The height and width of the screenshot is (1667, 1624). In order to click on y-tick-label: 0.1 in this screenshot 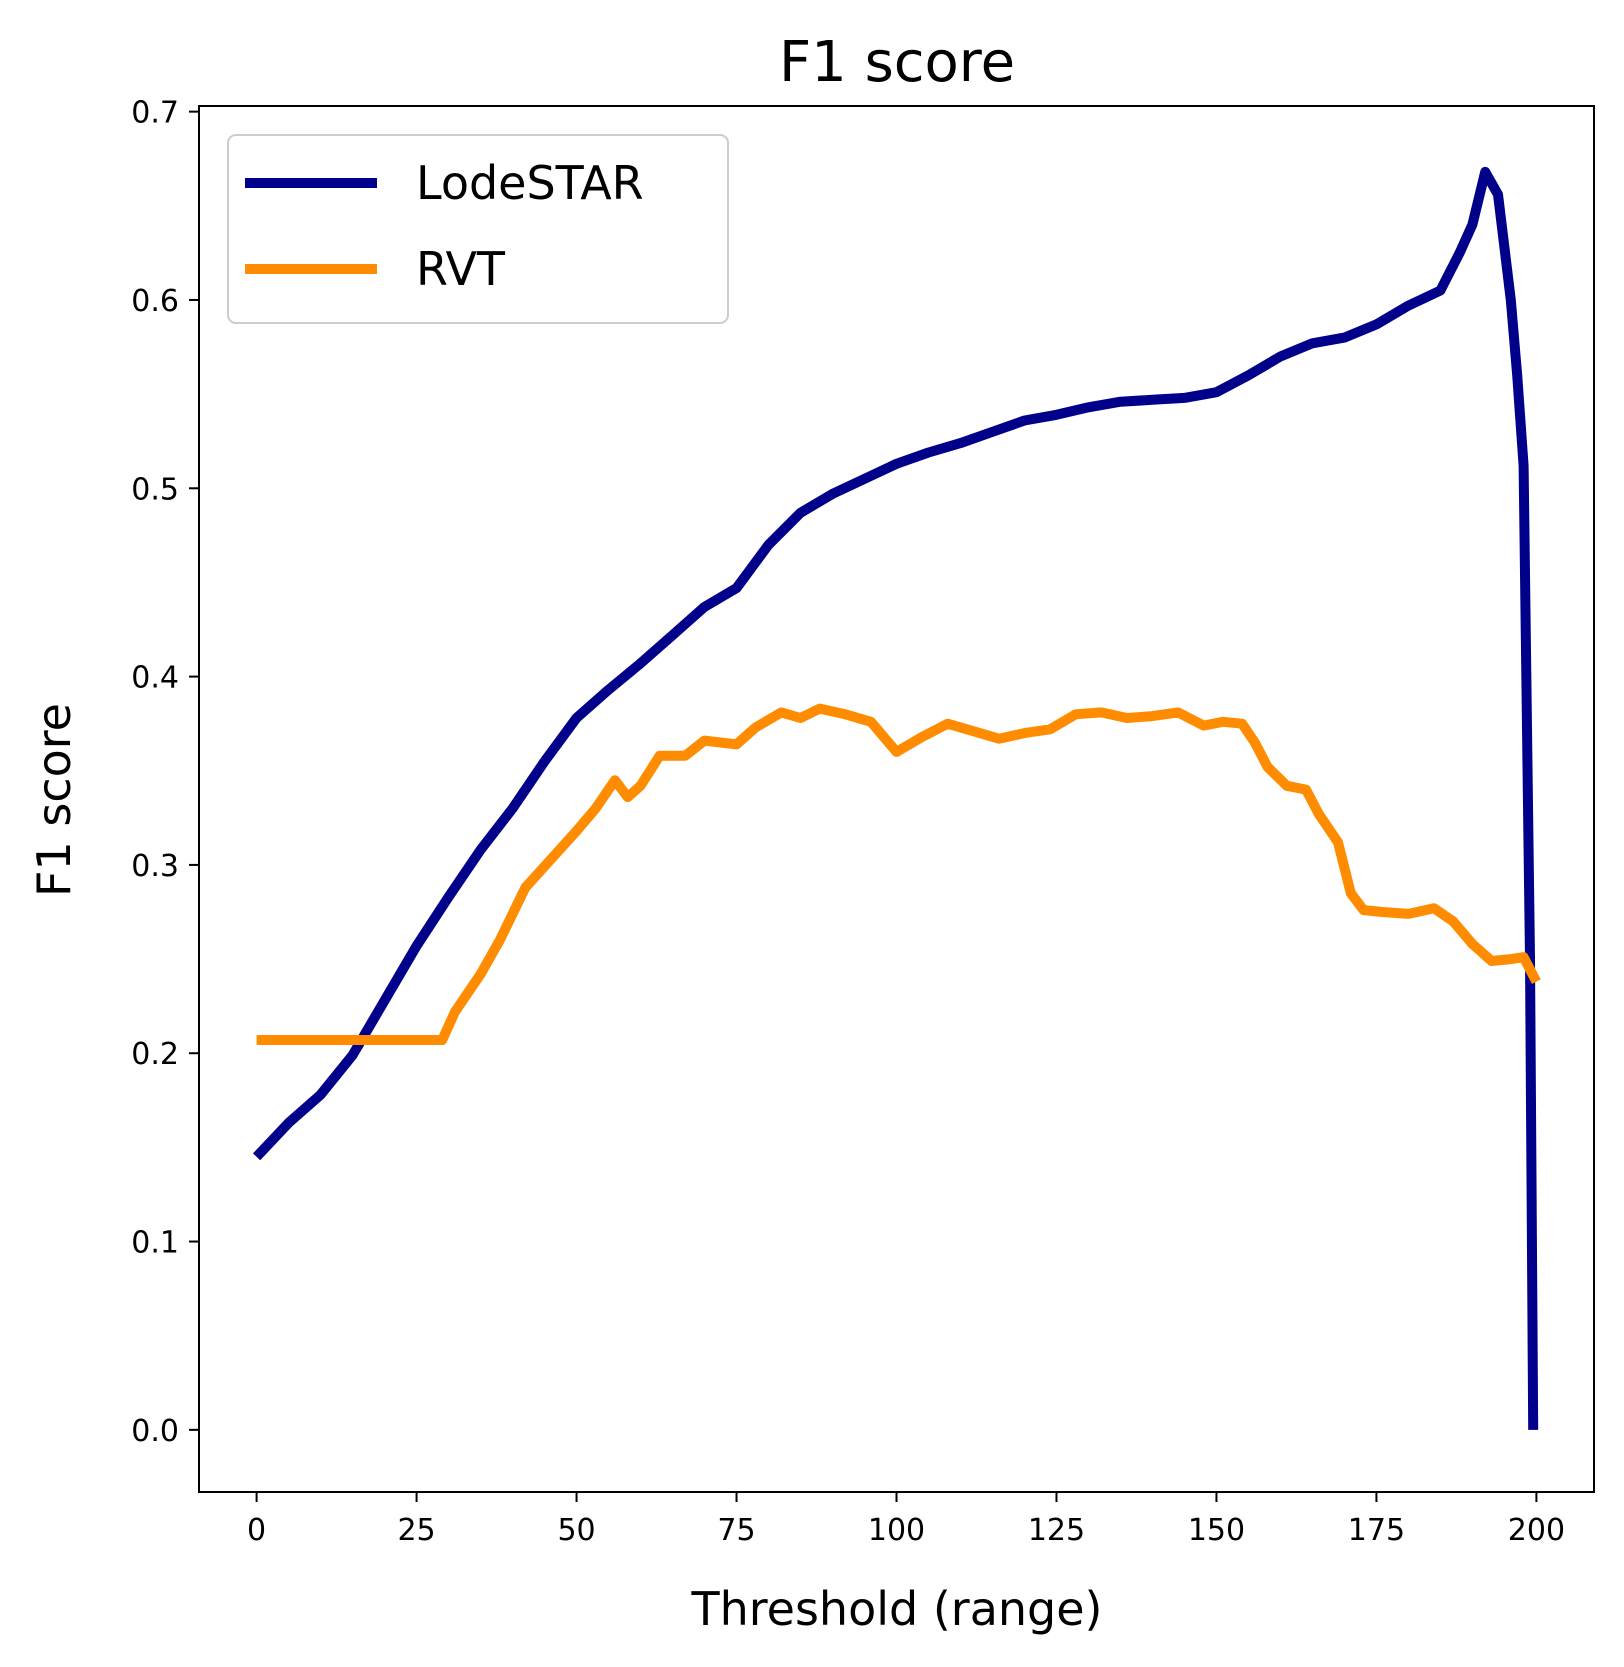, I will do `click(155, 1243)`.